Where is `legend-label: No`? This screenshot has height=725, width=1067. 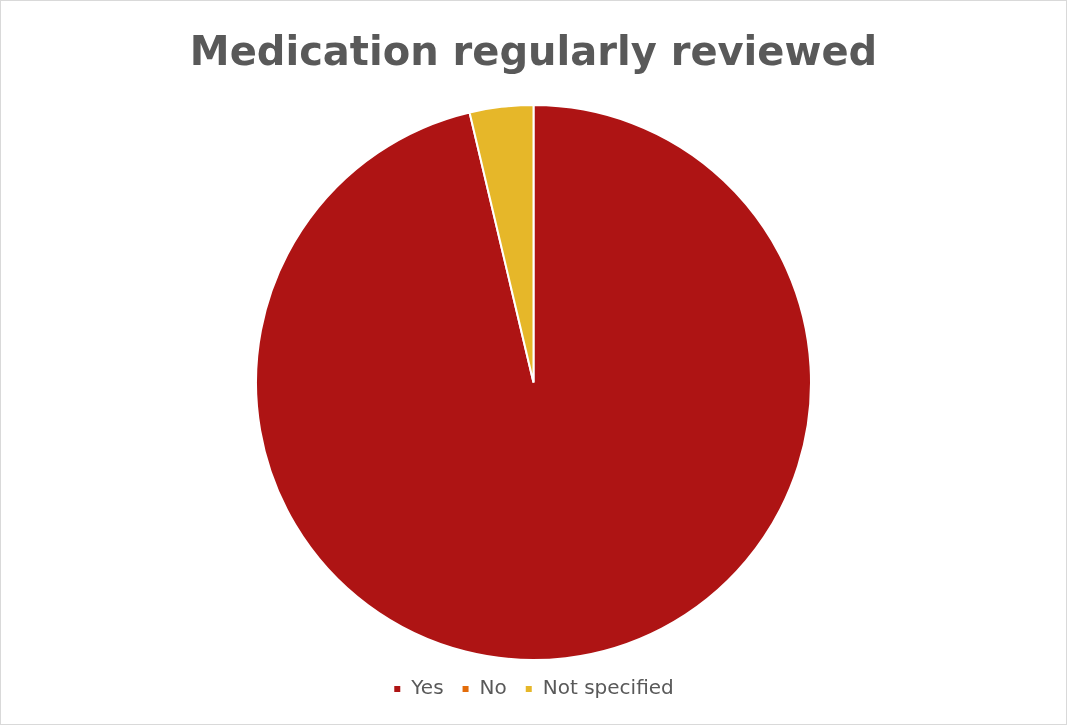 legend-label: No is located at coordinates (493, 687).